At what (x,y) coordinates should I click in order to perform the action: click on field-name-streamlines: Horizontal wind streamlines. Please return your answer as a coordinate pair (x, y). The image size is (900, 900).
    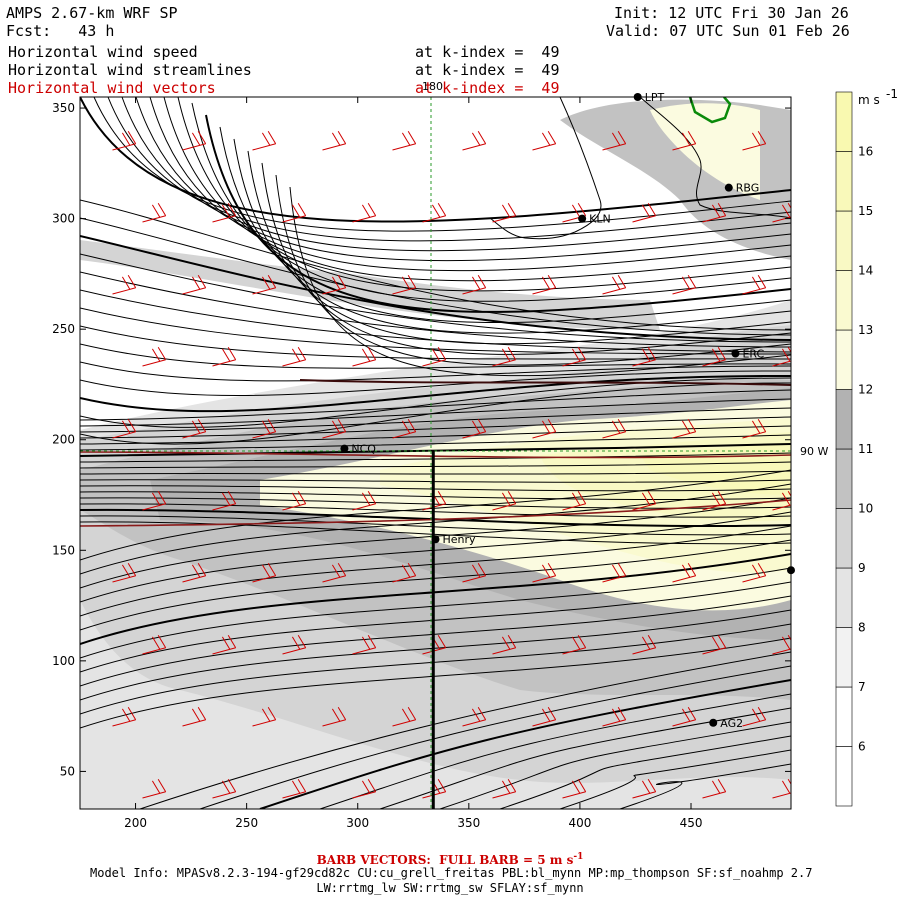
    Looking at the image, I should click on (130, 70).